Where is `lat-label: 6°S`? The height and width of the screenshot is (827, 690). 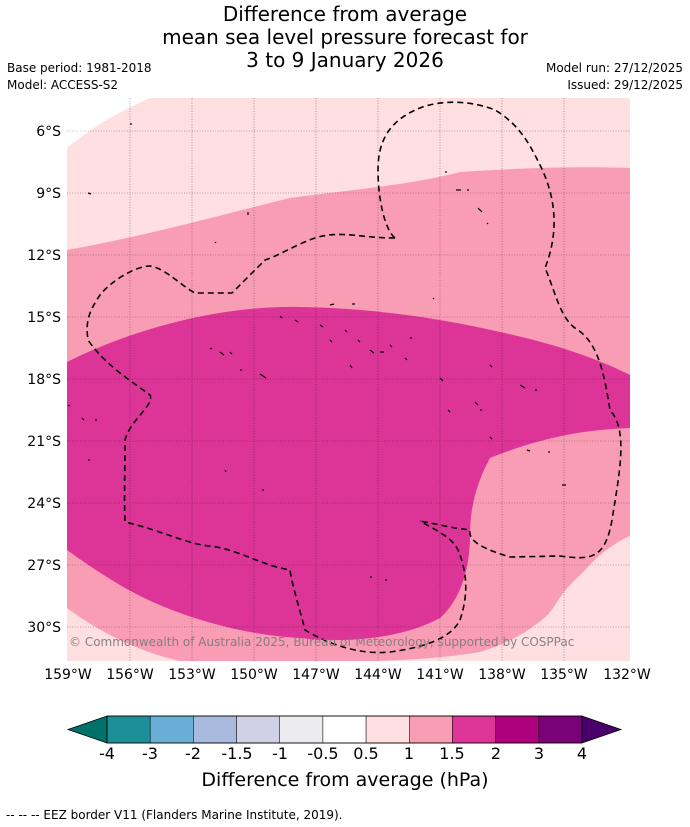 lat-label: 6°S is located at coordinates (48, 132).